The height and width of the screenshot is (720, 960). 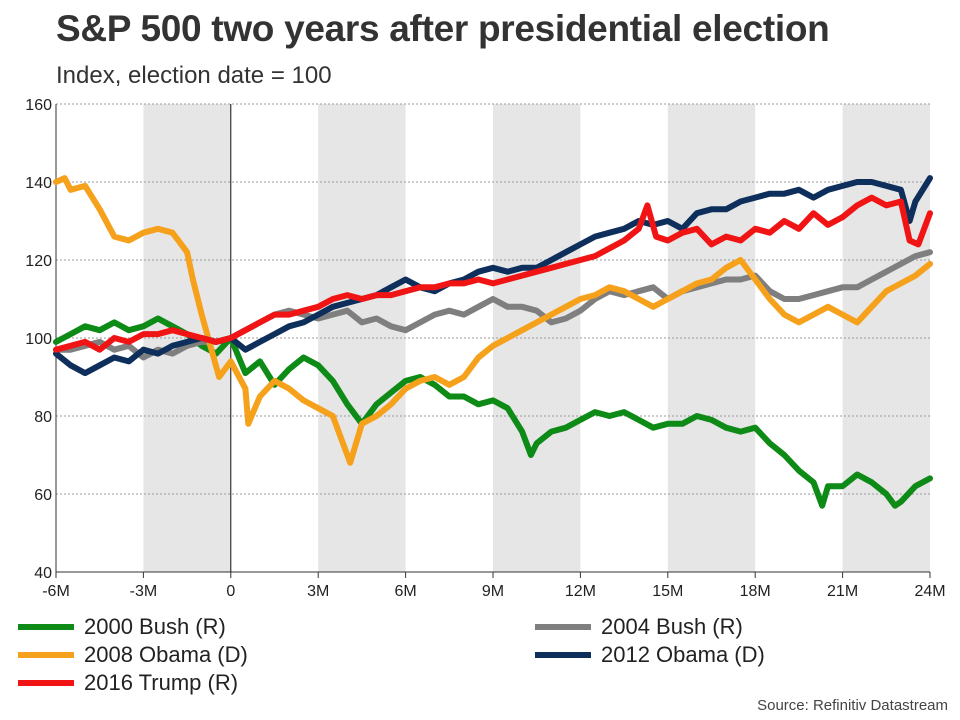 What do you see at coordinates (38, 105) in the screenshot?
I see `y-tick-label: 160` at bounding box center [38, 105].